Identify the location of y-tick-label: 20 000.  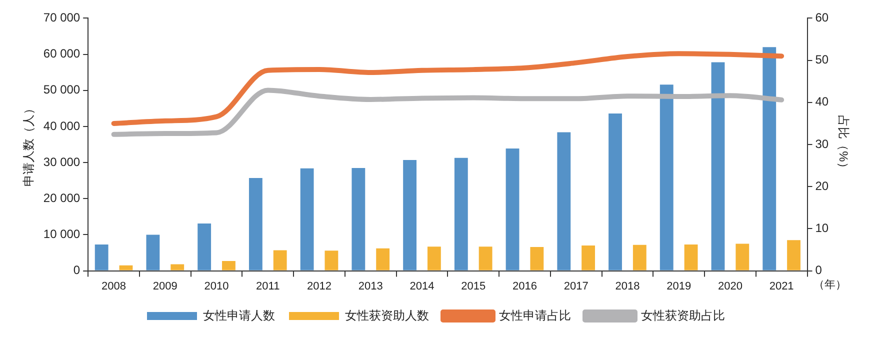
(61, 197).